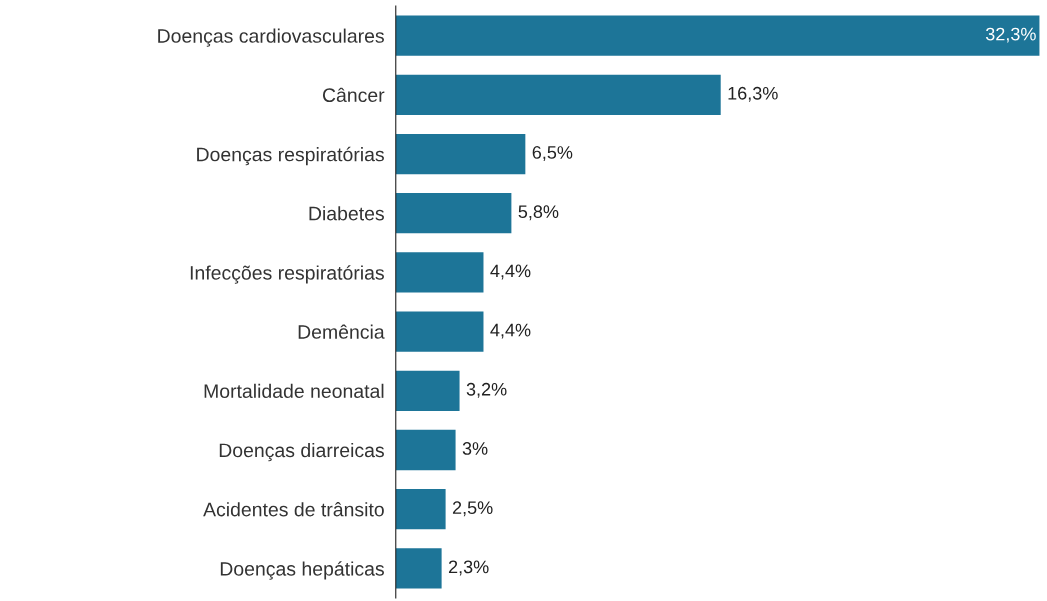 The height and width of the screenshot is (601, 1047). What do you see at coordinates (341, 331) in the screenshot?
I see `y-tick-label: Demência` at bounding box center [341, 331].